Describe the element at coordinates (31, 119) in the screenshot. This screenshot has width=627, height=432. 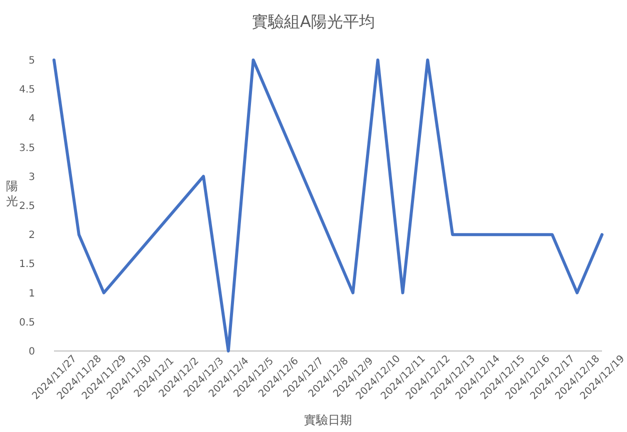
I see `y-tick-label: 4` at that location.